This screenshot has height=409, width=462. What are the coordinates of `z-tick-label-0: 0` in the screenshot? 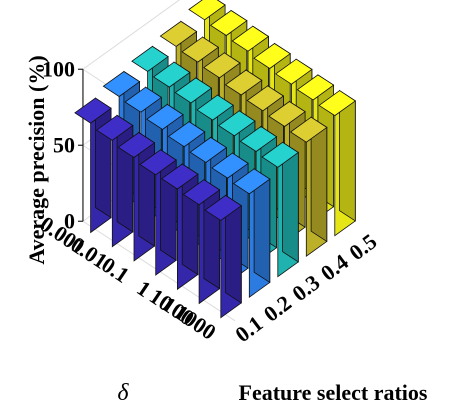 It's located at (69, 220).